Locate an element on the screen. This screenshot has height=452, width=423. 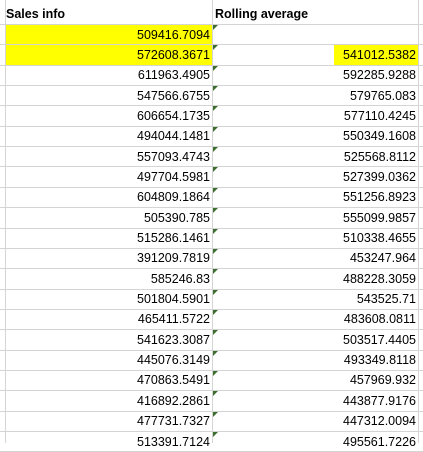
header-sales-info: Sales info is located at coordinates (36, 14).